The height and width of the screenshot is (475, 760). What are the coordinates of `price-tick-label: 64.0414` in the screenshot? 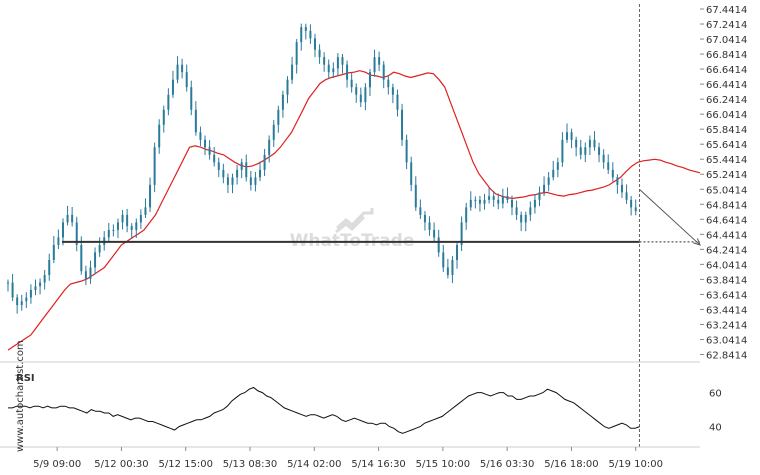 It's located at (726, 265).